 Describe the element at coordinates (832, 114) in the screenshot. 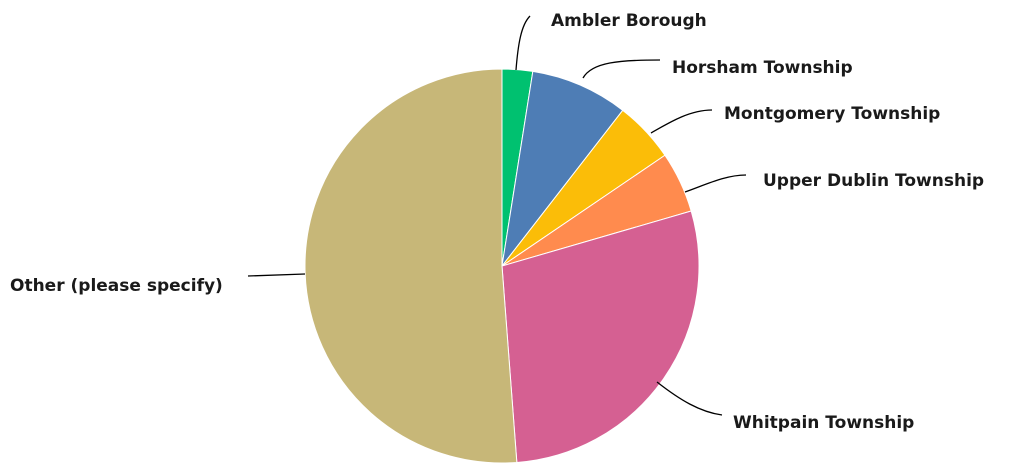

I see `slice-label-montgomery-township: Montgomery Township` at that location.